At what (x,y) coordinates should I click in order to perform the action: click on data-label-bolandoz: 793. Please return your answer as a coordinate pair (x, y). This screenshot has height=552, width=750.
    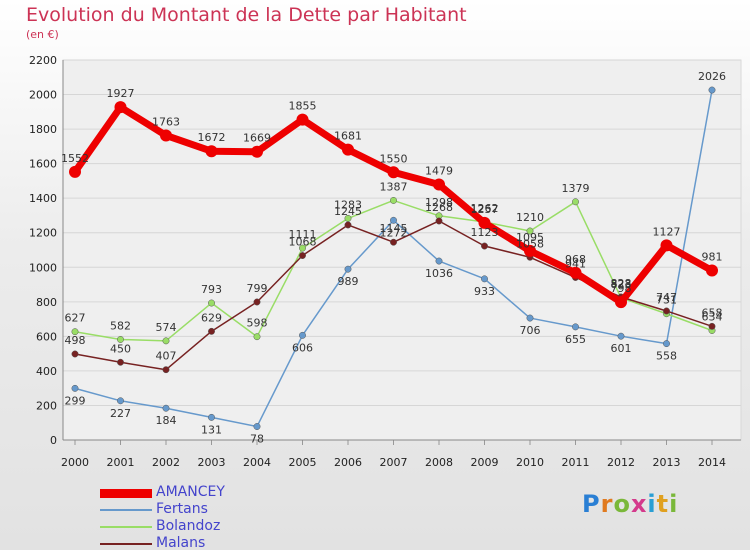
    Looking at the image, I should click on (211, 289).